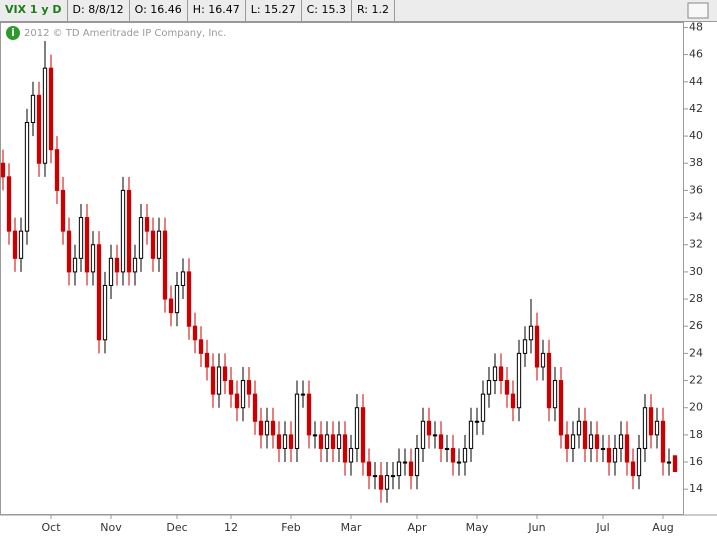  What do you see at coordinates (13, 33) in the screenshot?
I see `info-icon` at bounding box center [13, 33].